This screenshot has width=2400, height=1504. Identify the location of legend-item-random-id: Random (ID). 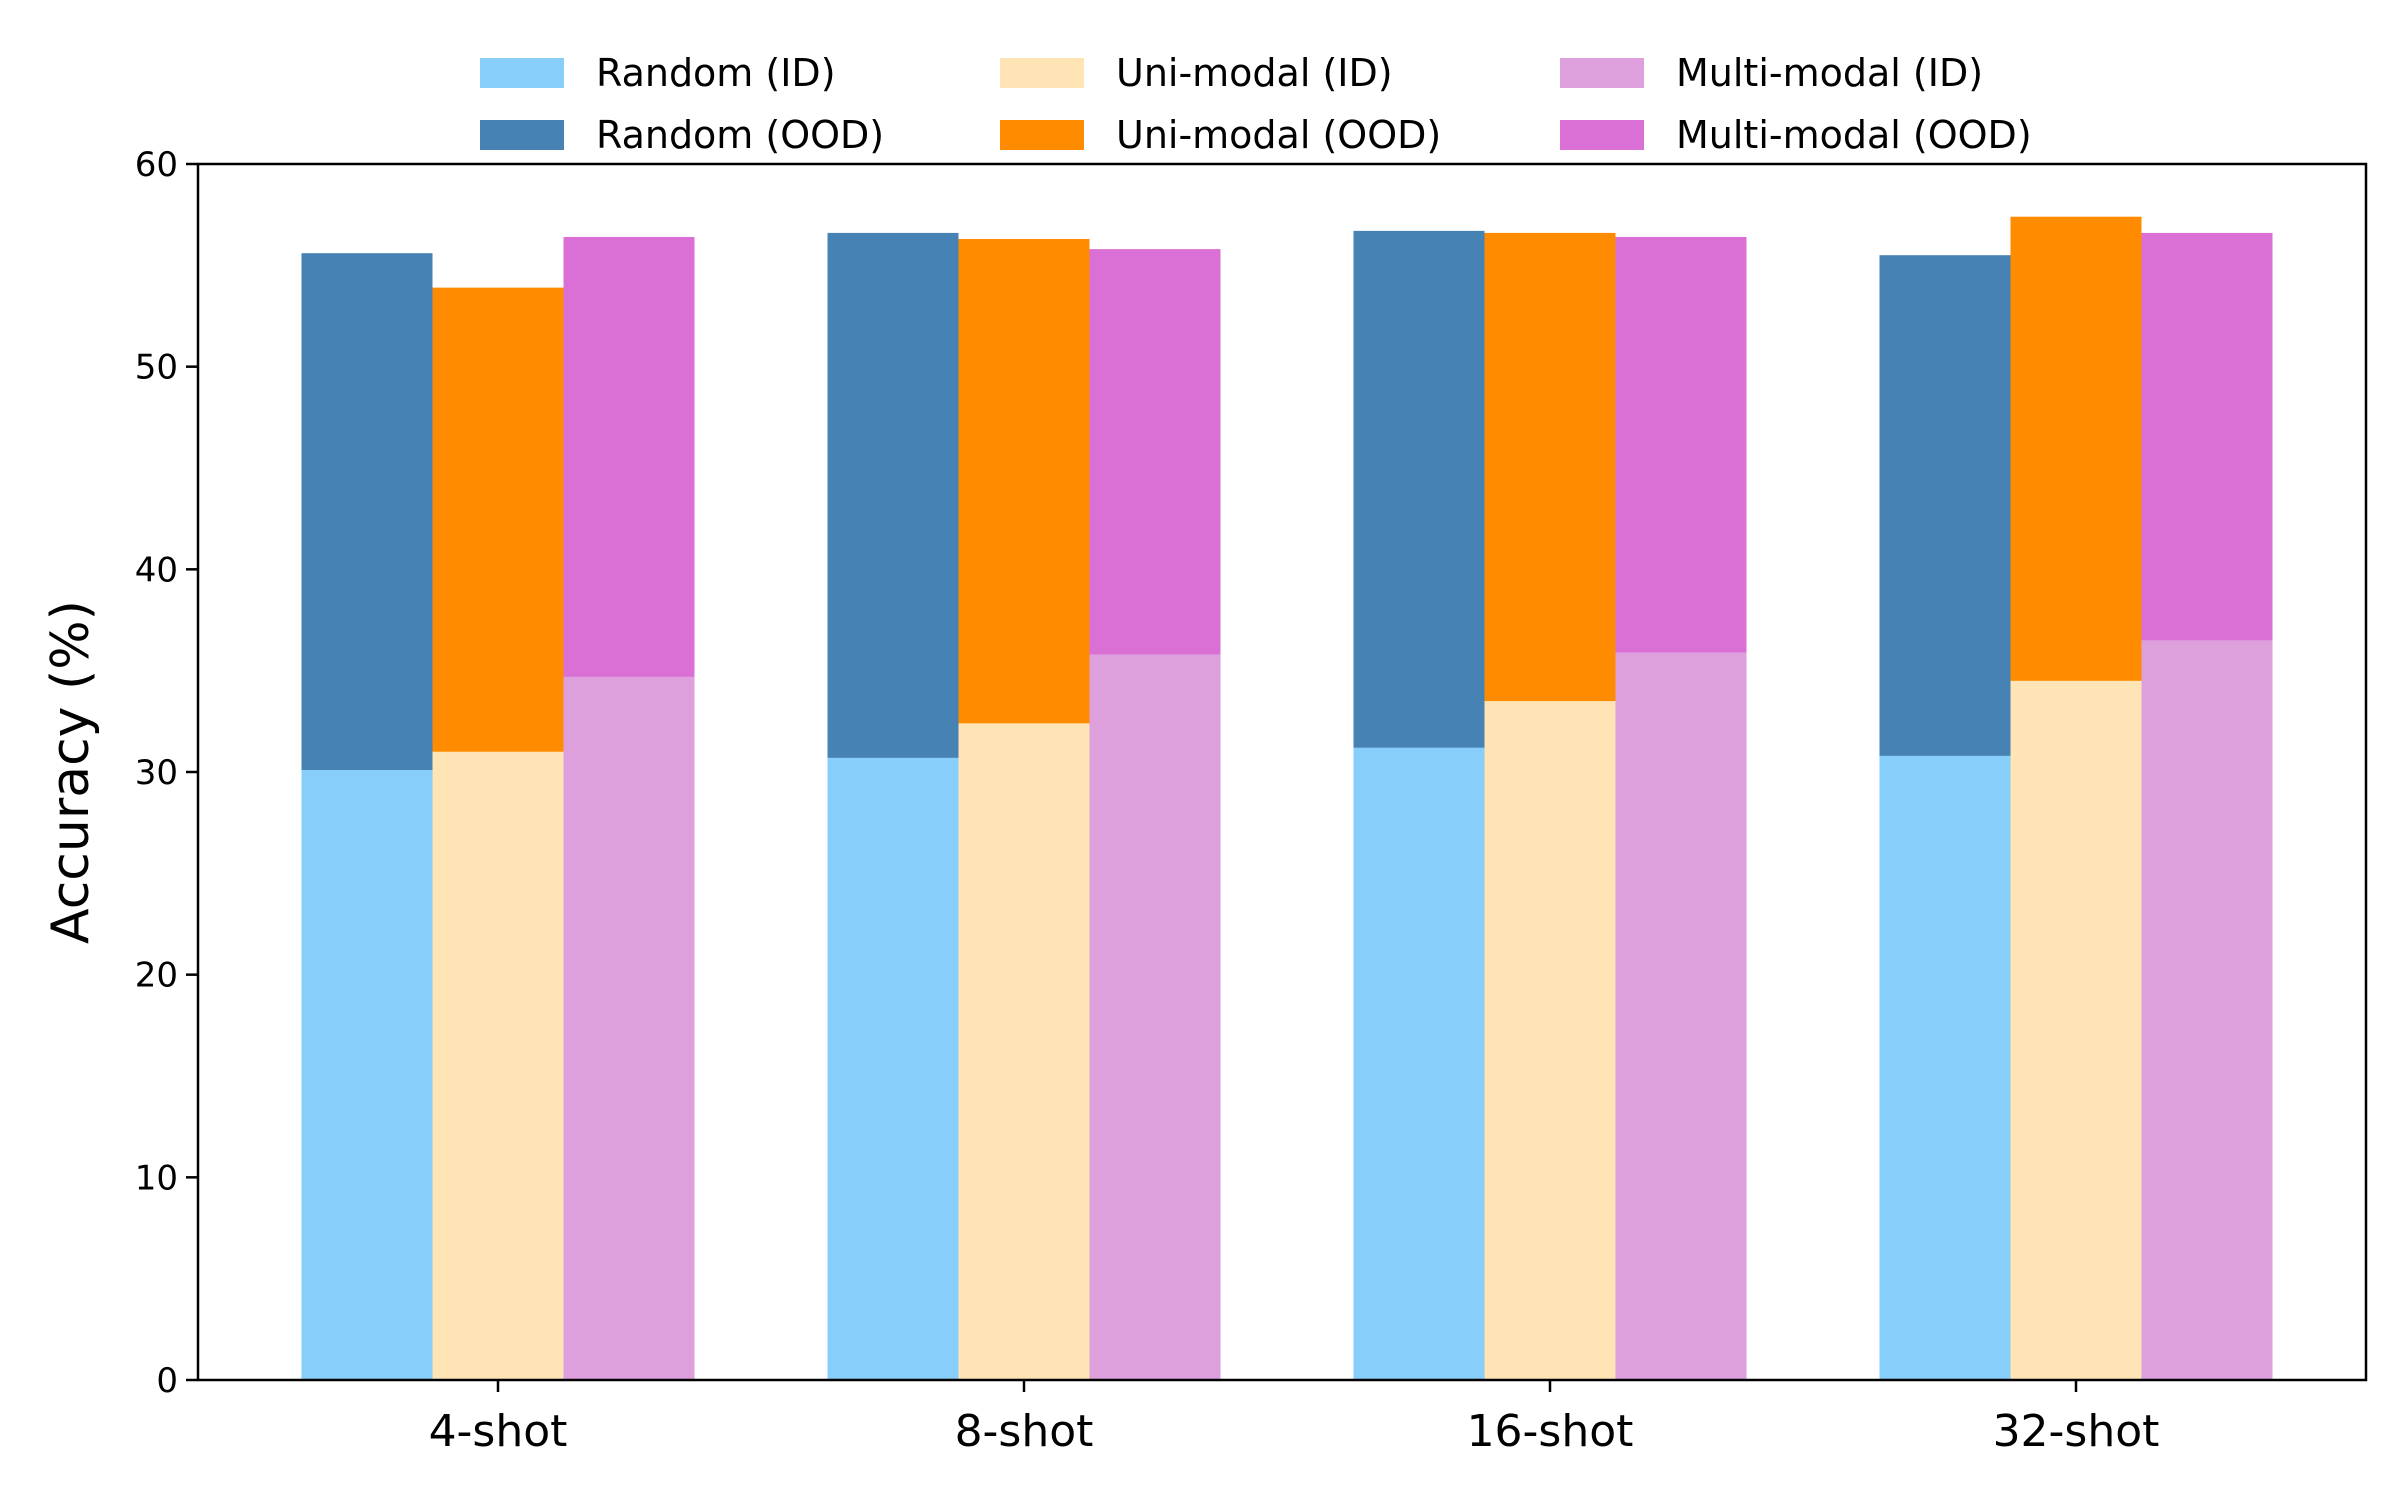
(658, 73).